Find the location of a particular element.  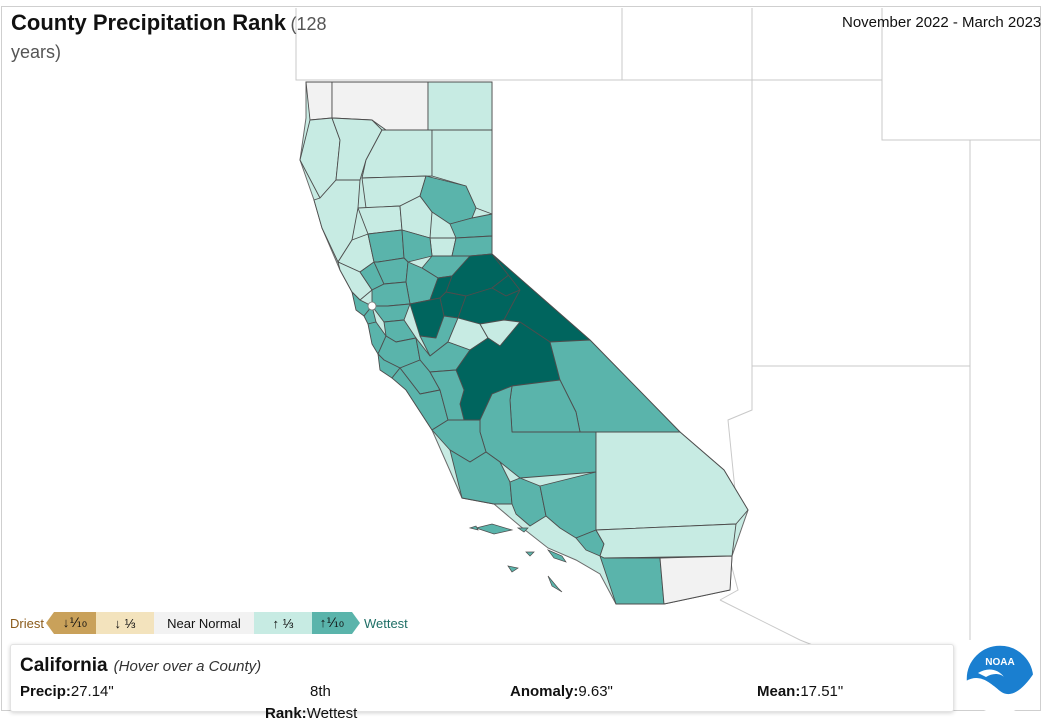

idaho-nevada-border is located at coordinates (896, 110).